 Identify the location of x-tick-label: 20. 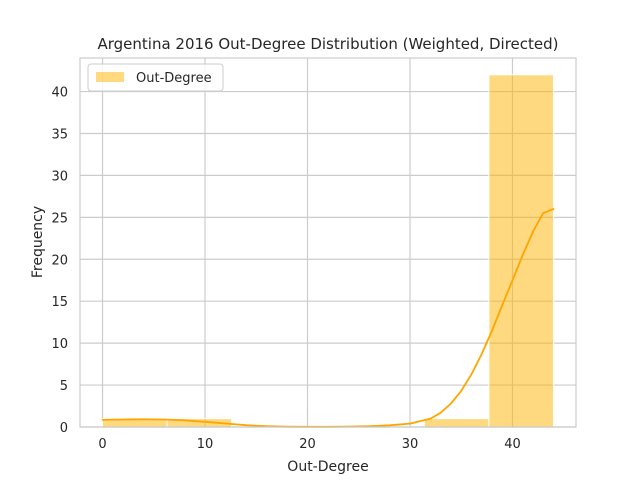
(307, 444).